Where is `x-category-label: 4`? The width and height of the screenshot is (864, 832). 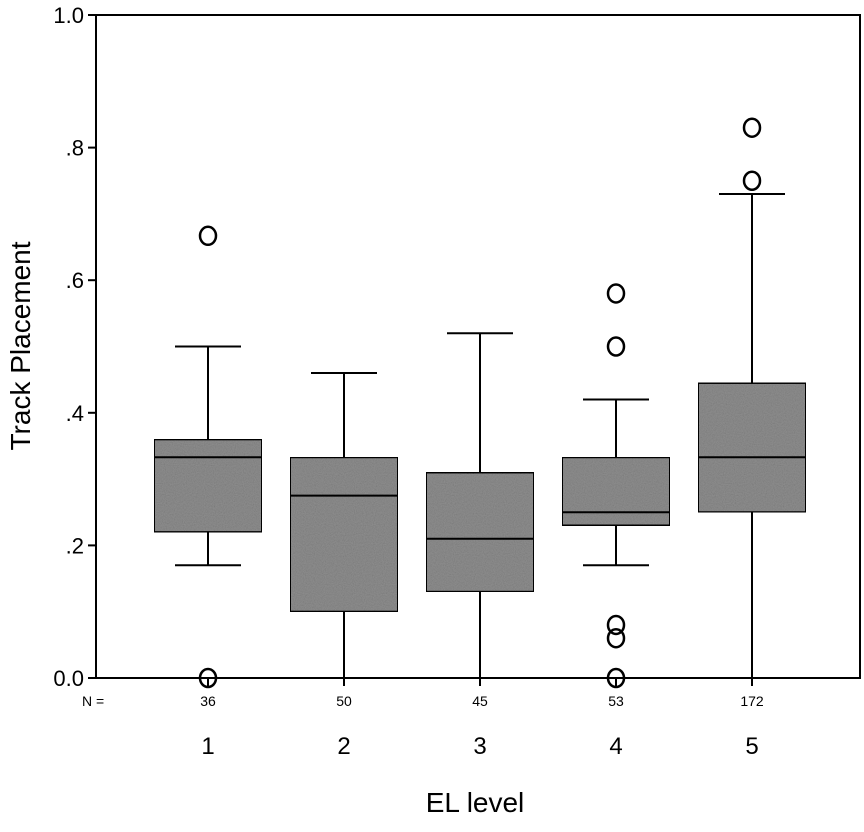
x-category-label: 4 is located at coordinates (615, 746).